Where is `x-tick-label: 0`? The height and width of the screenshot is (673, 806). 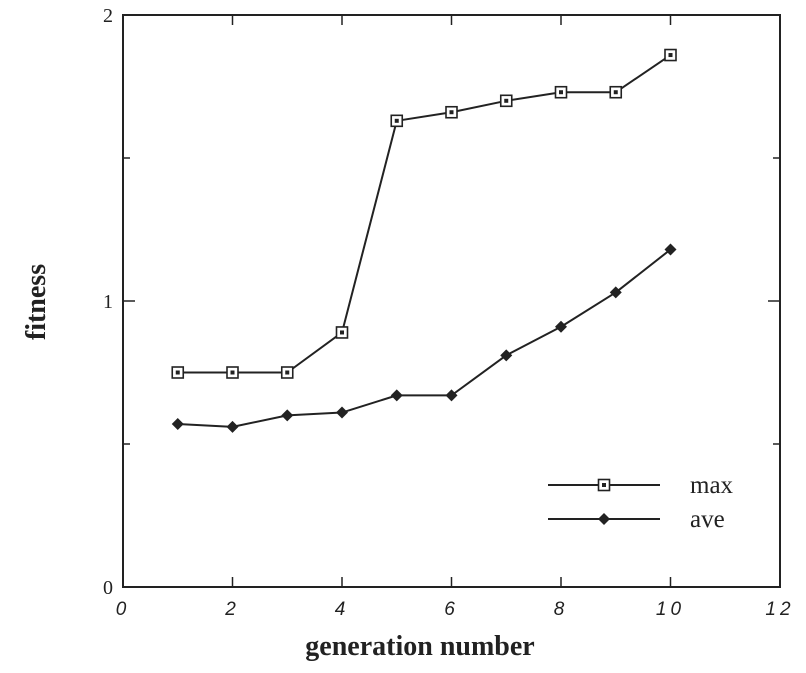 x-tick-label: 0 is located at coordinates (123, 609).